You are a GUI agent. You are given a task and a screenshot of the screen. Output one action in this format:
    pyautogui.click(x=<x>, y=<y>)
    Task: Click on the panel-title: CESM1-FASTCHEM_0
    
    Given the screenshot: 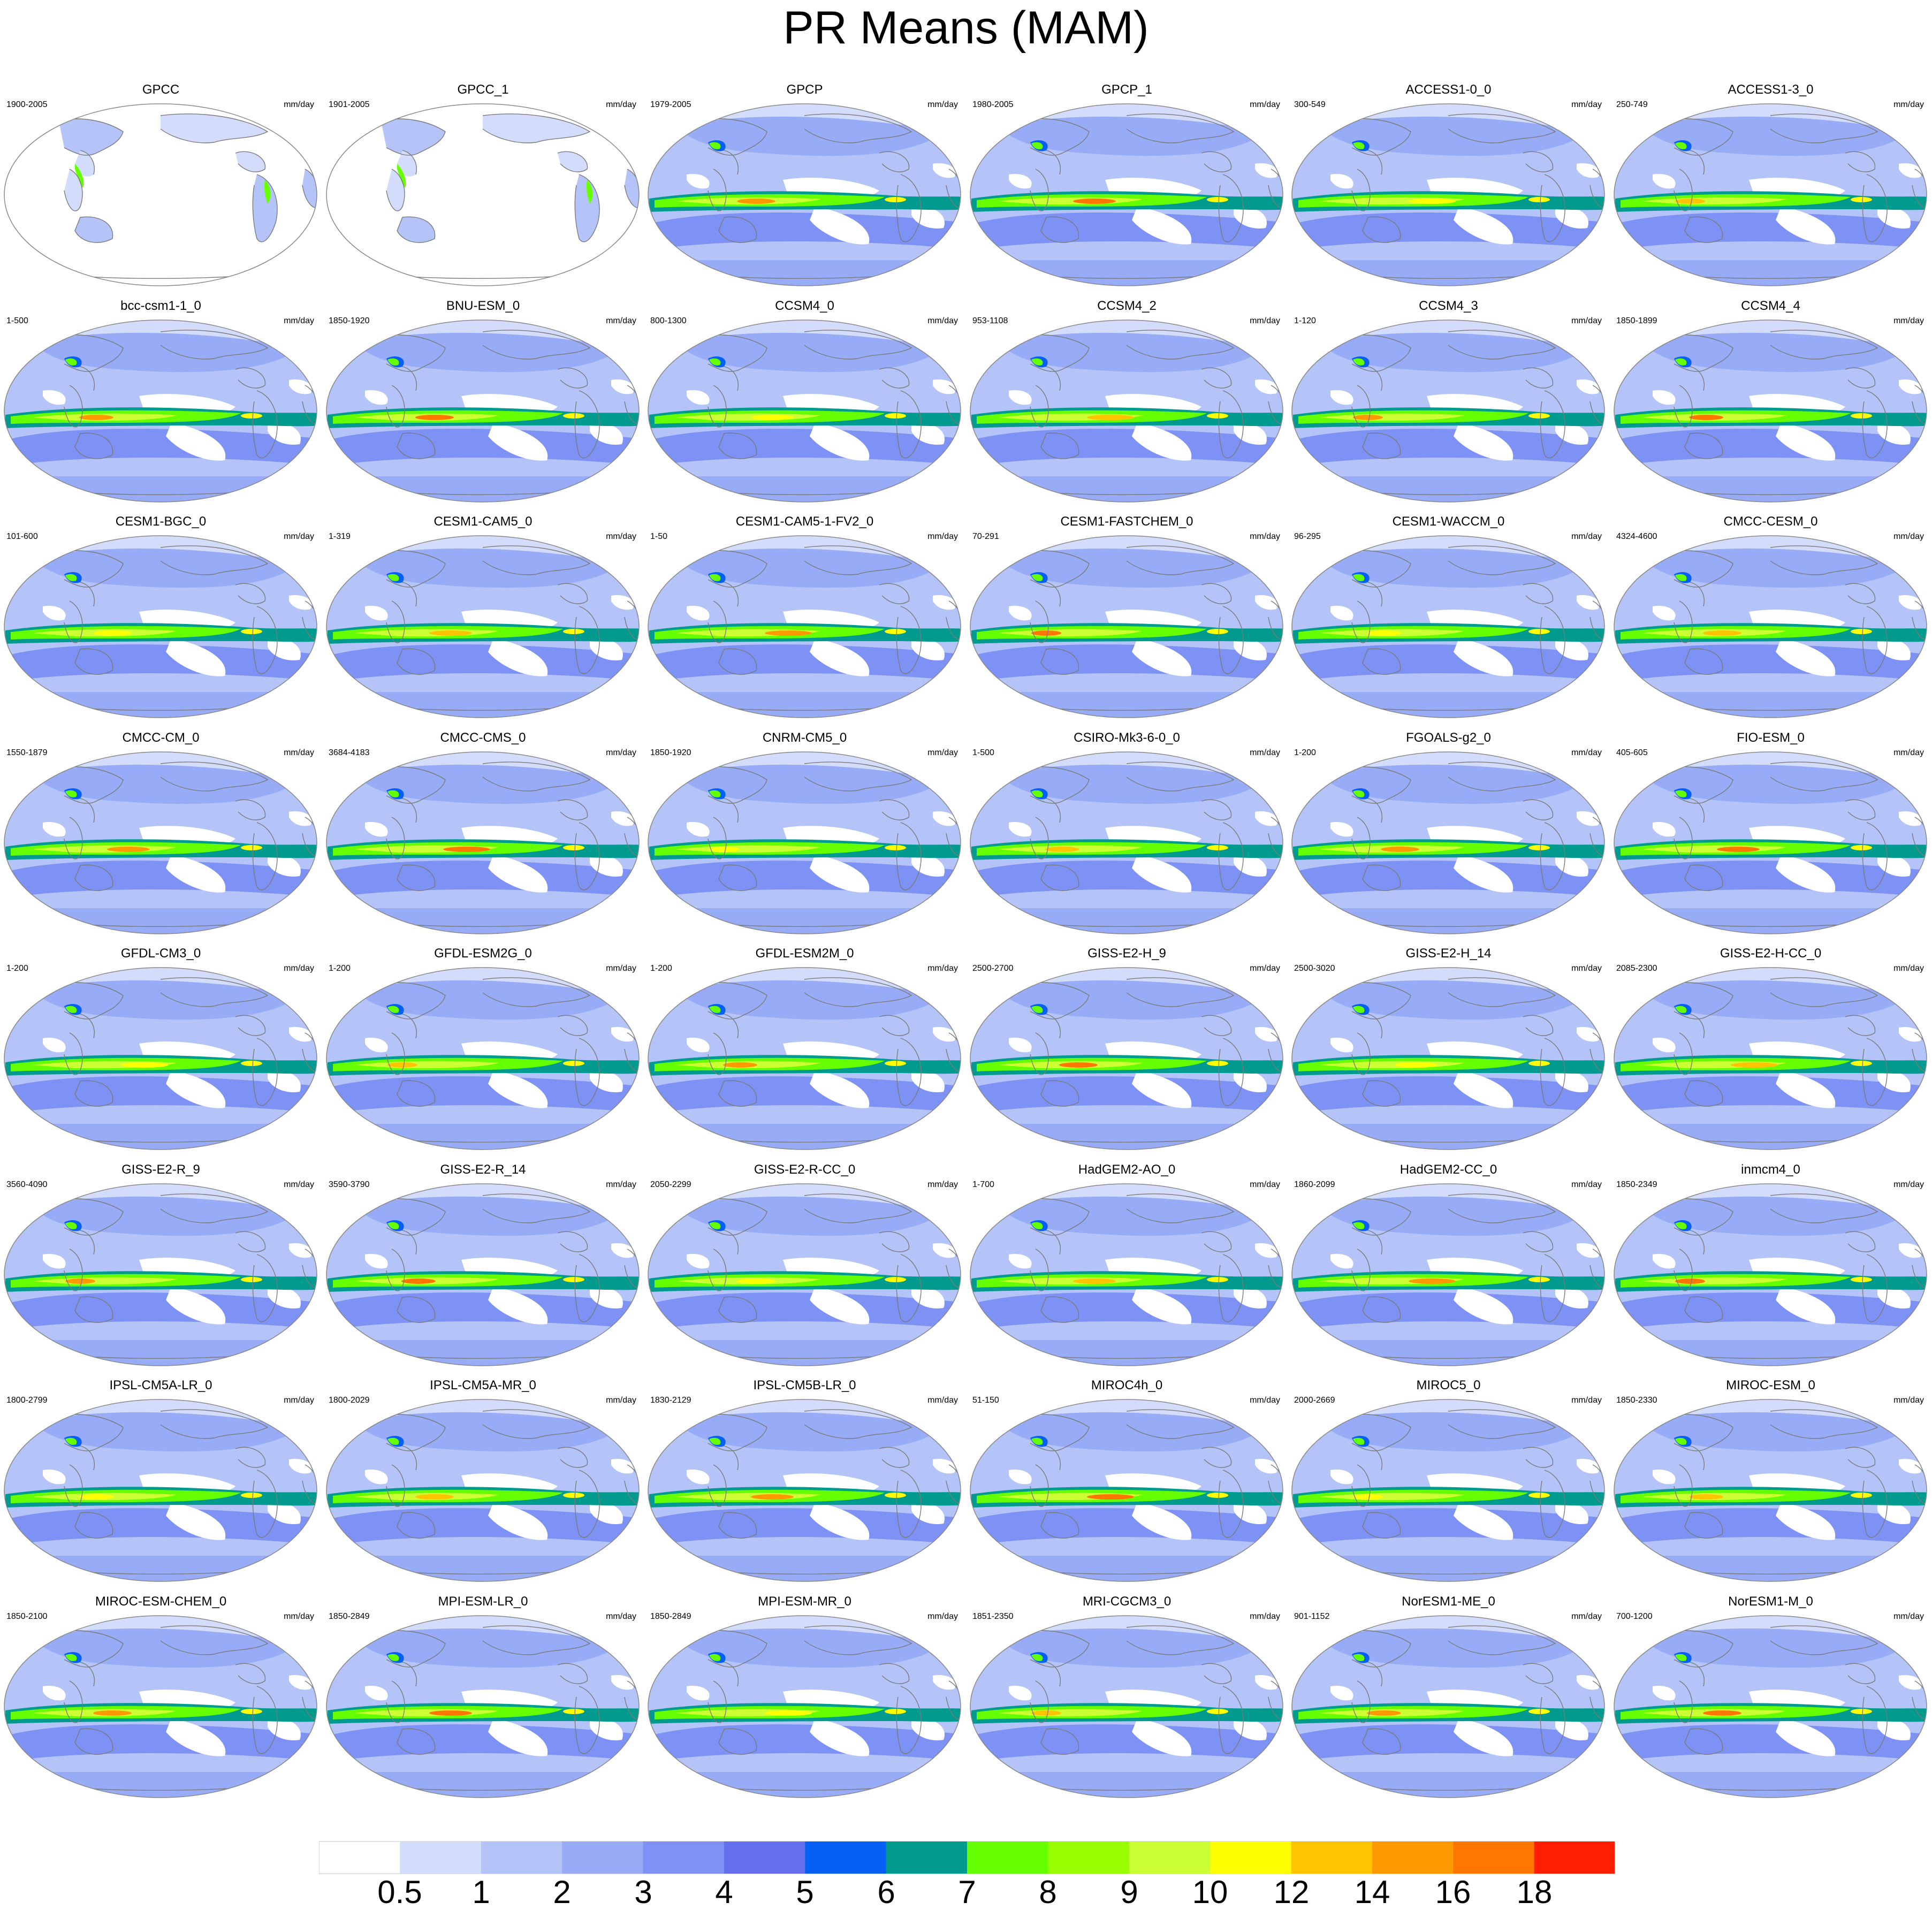 What is the action you would take?
    pyautogui.click(x=1126, y=521)
    